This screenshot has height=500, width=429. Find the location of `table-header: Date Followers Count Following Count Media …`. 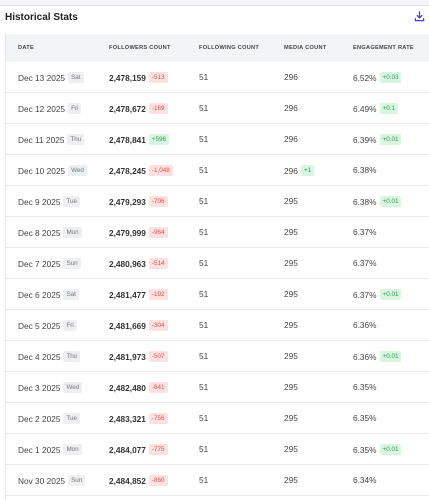

table-header: Date Followers Count Following Count Media … is located at coordinates (217, 48).